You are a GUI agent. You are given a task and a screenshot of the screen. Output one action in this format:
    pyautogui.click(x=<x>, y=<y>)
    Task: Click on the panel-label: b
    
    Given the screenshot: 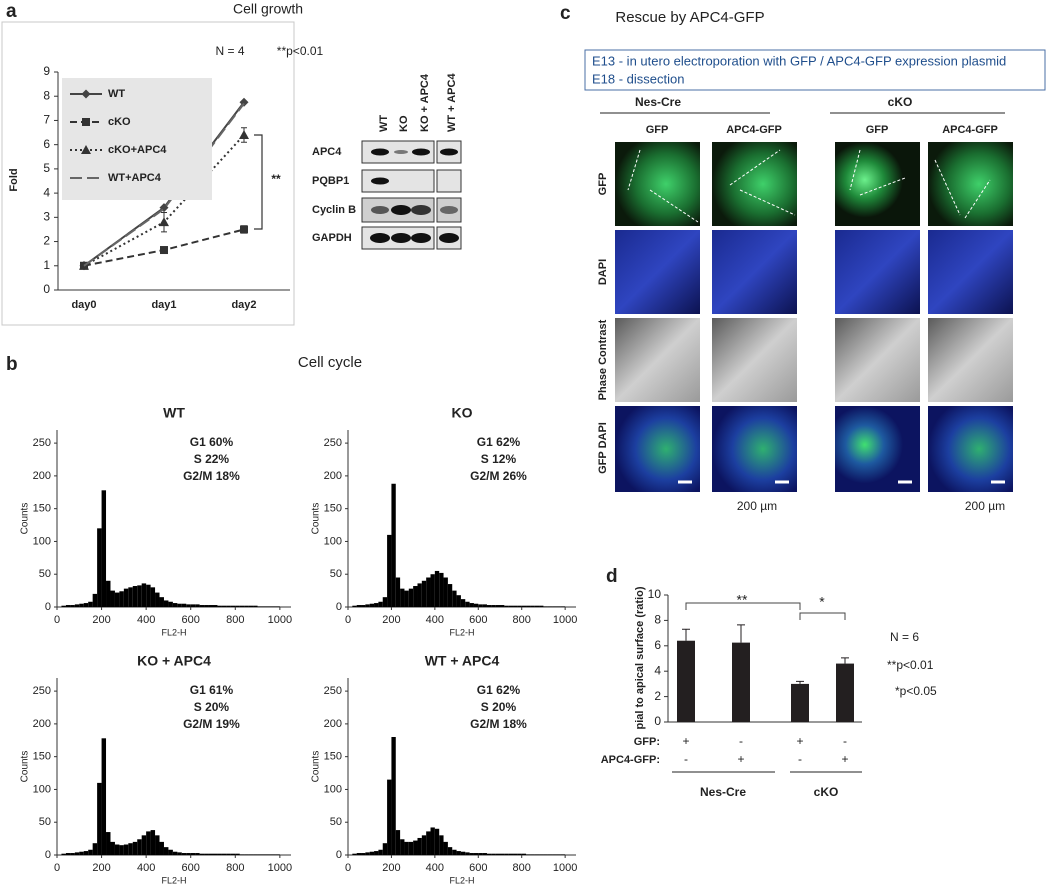 What is the action you would take?
    pyautogui.click(x=12, y=364)
    